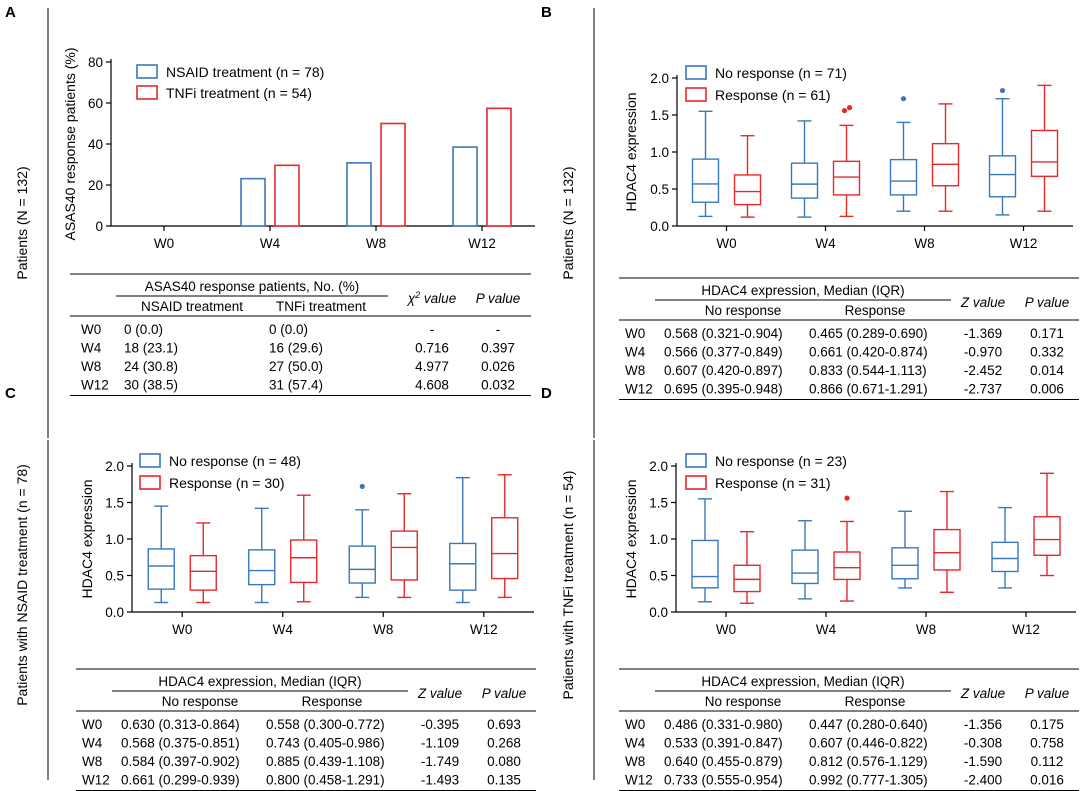 Image resolution: width=1084 pixels, height=791 pixels. What do you see at coordinates (568, 585) in the screenshot?
I see `row-title: Patients with TNFi treatment (n = 54)` at bounding box center [568, 585].